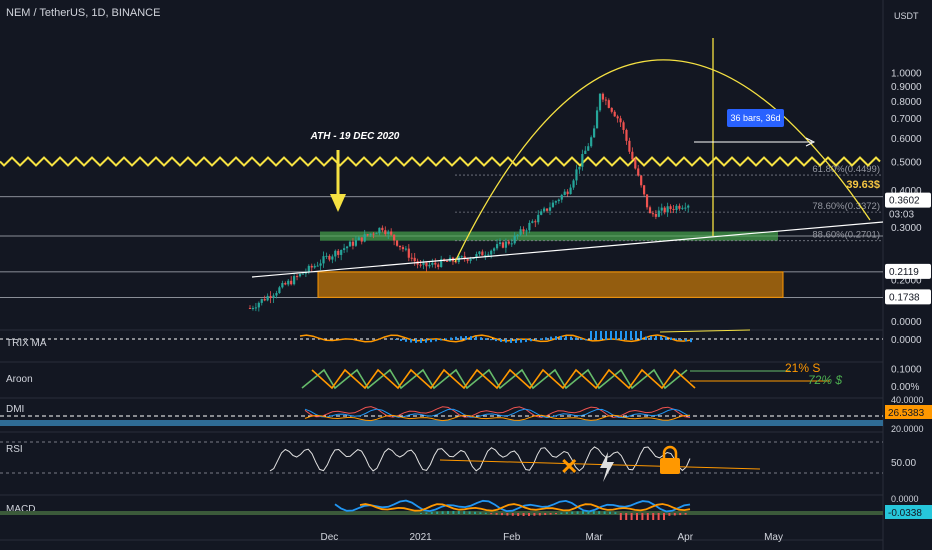  I want to click on range-measure-label: 36 bars, 36d, so click(755, 118).